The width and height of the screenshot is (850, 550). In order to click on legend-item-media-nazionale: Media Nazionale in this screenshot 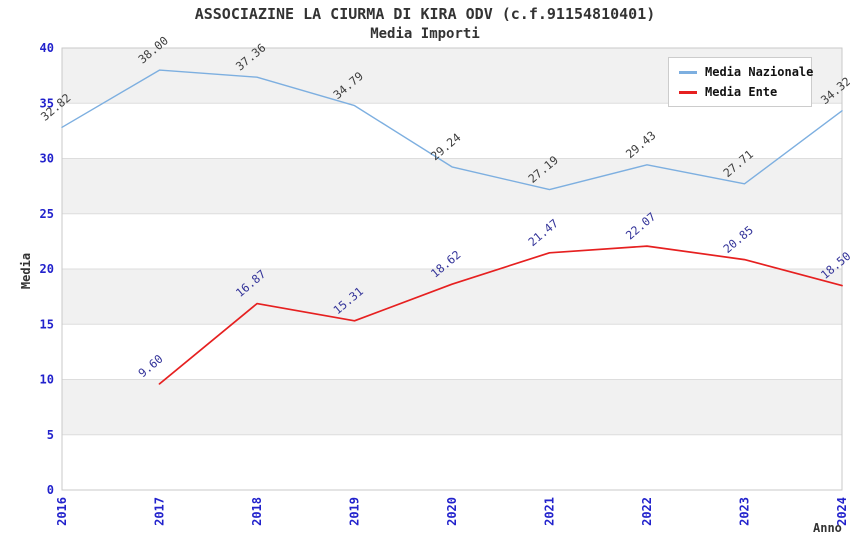, I will do `click(746, 72)`.